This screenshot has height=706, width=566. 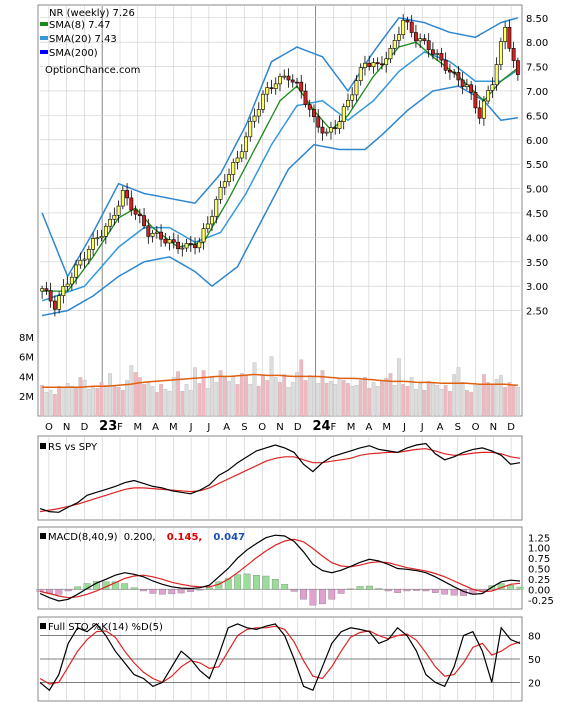 What do you see at coordinates (537, 238) in the screenshot?
I see `price-tick-label: 4.00` at bounding box center [537, 238].